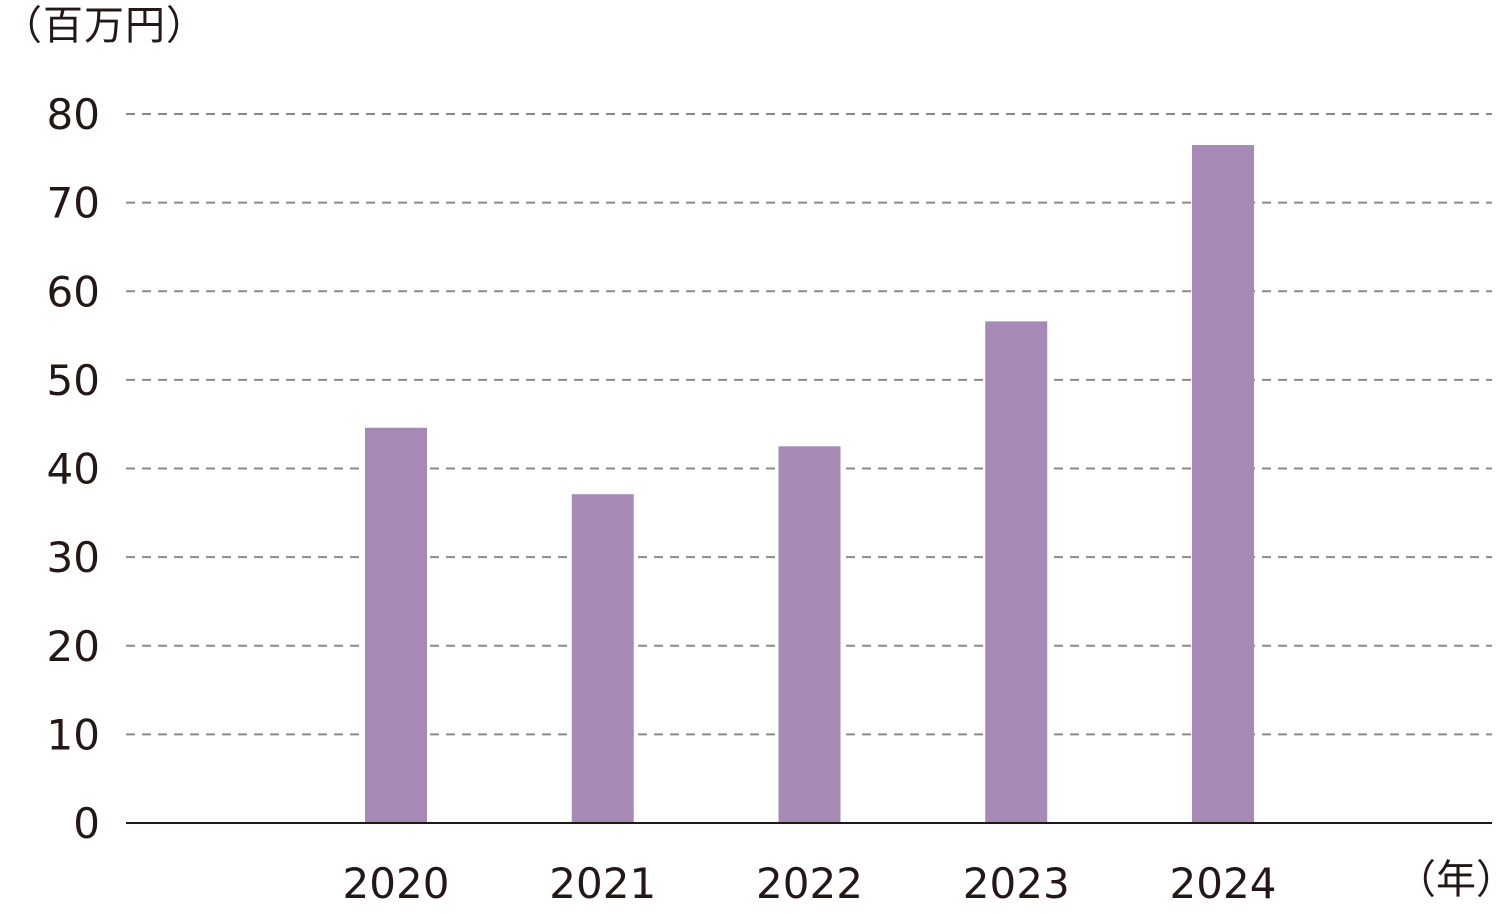  I want to click on x-tick-label: 2022, so click(809, 883).